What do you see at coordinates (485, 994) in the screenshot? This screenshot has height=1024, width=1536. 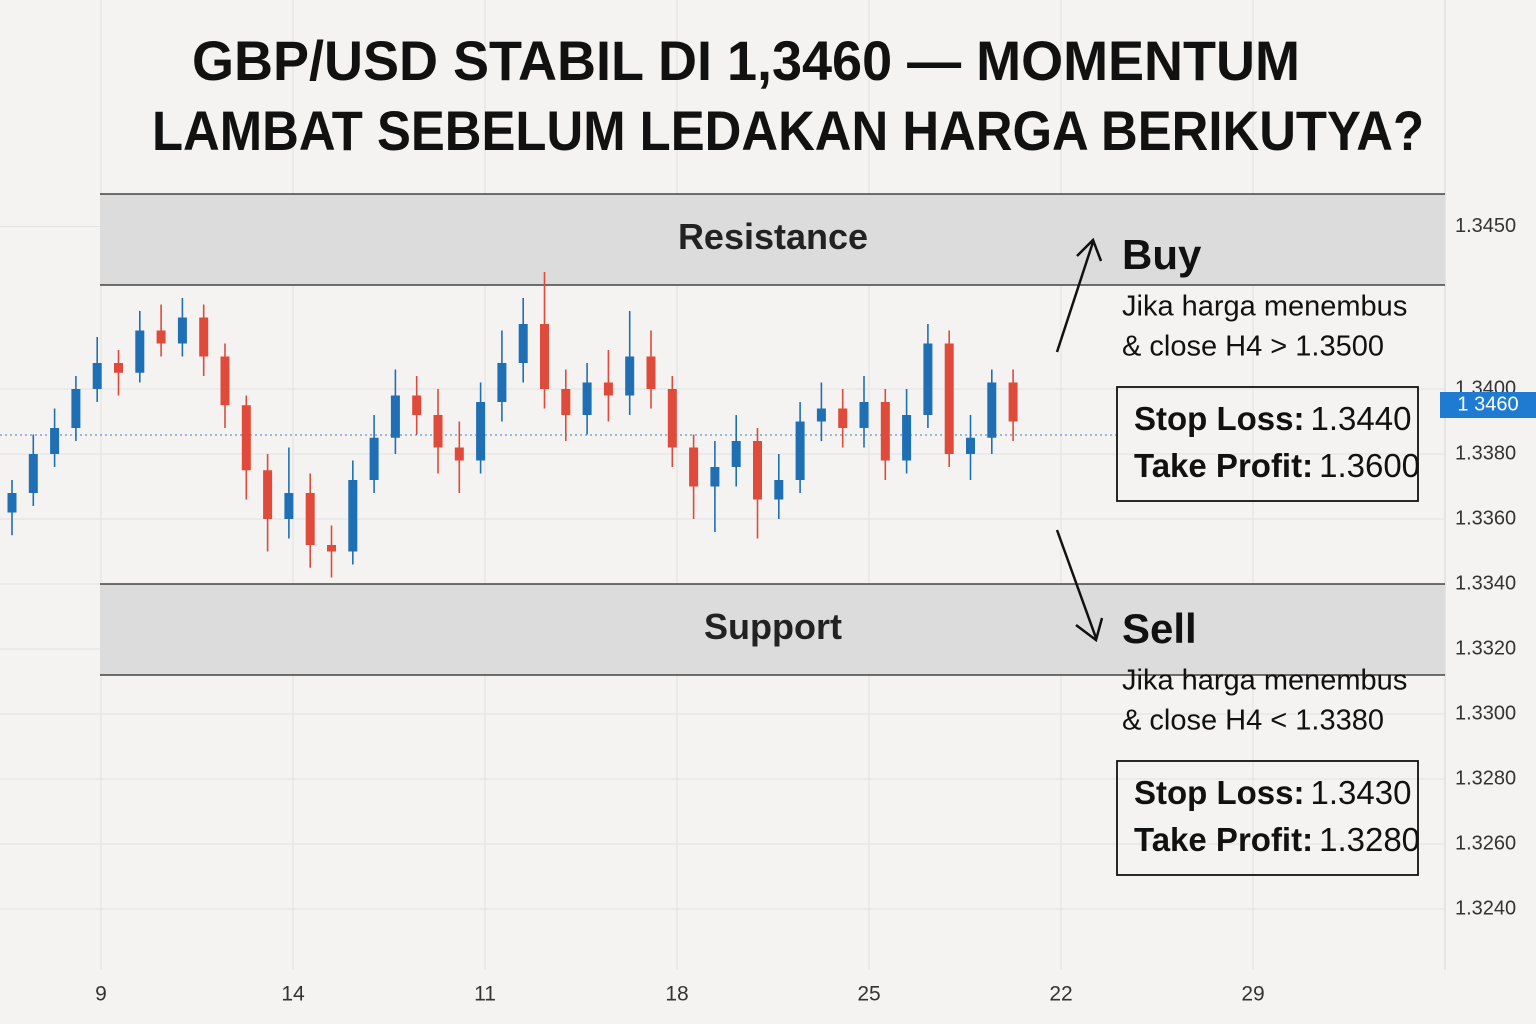 I see `x-tick-label: 11` at bounding box center [485, 994].